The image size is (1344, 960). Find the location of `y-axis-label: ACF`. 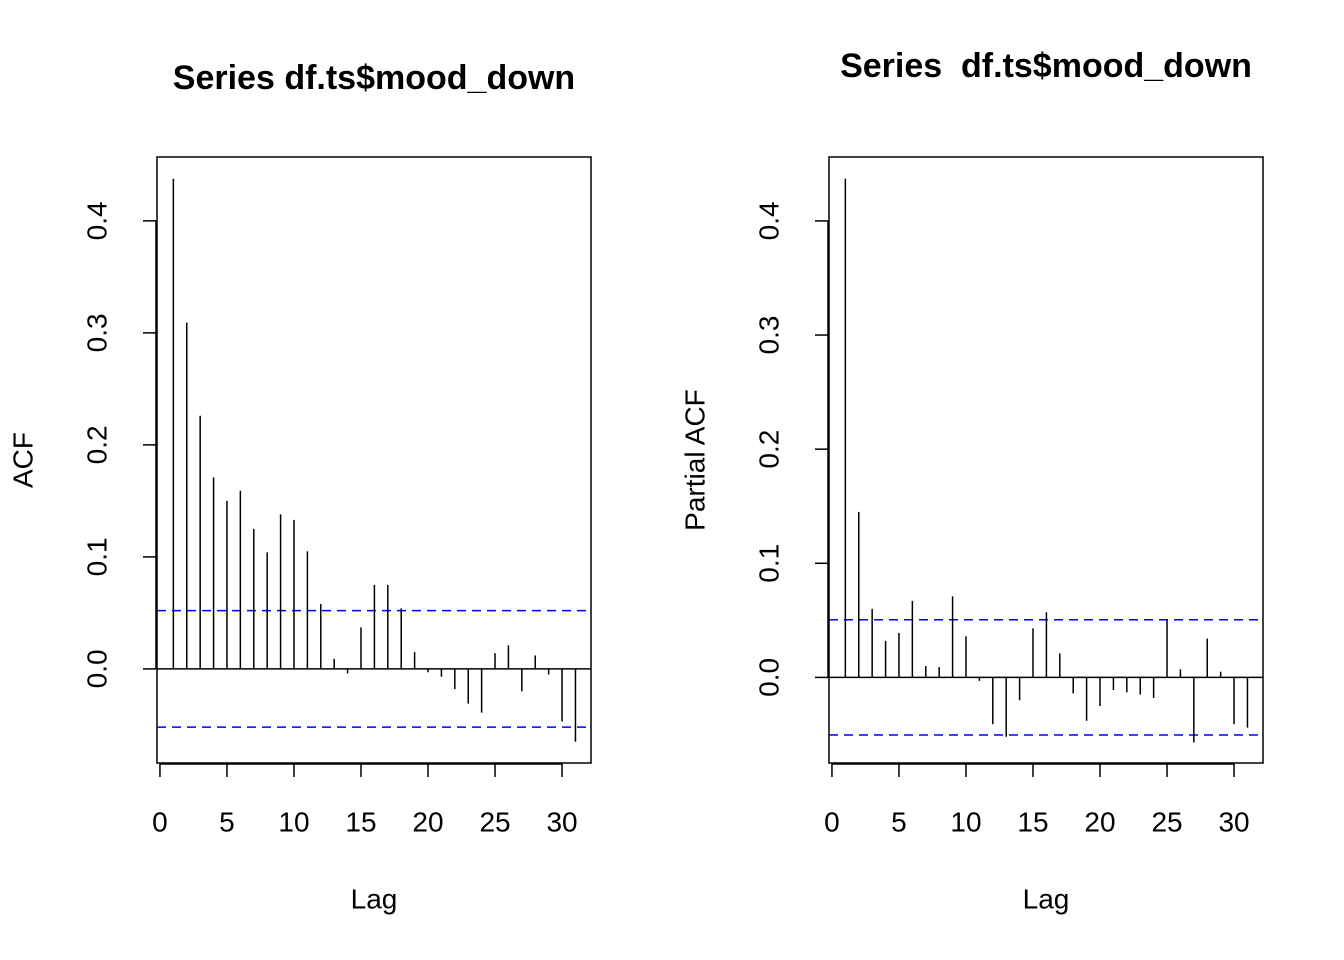

y-axis-label: ACF is located at coordinates (22, 460).